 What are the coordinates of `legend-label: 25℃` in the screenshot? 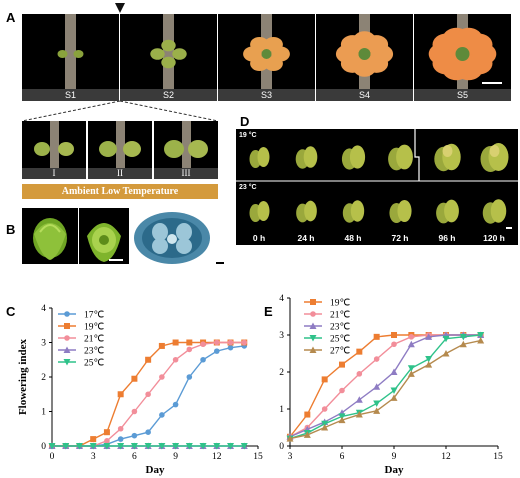 It's located at (94, 364).